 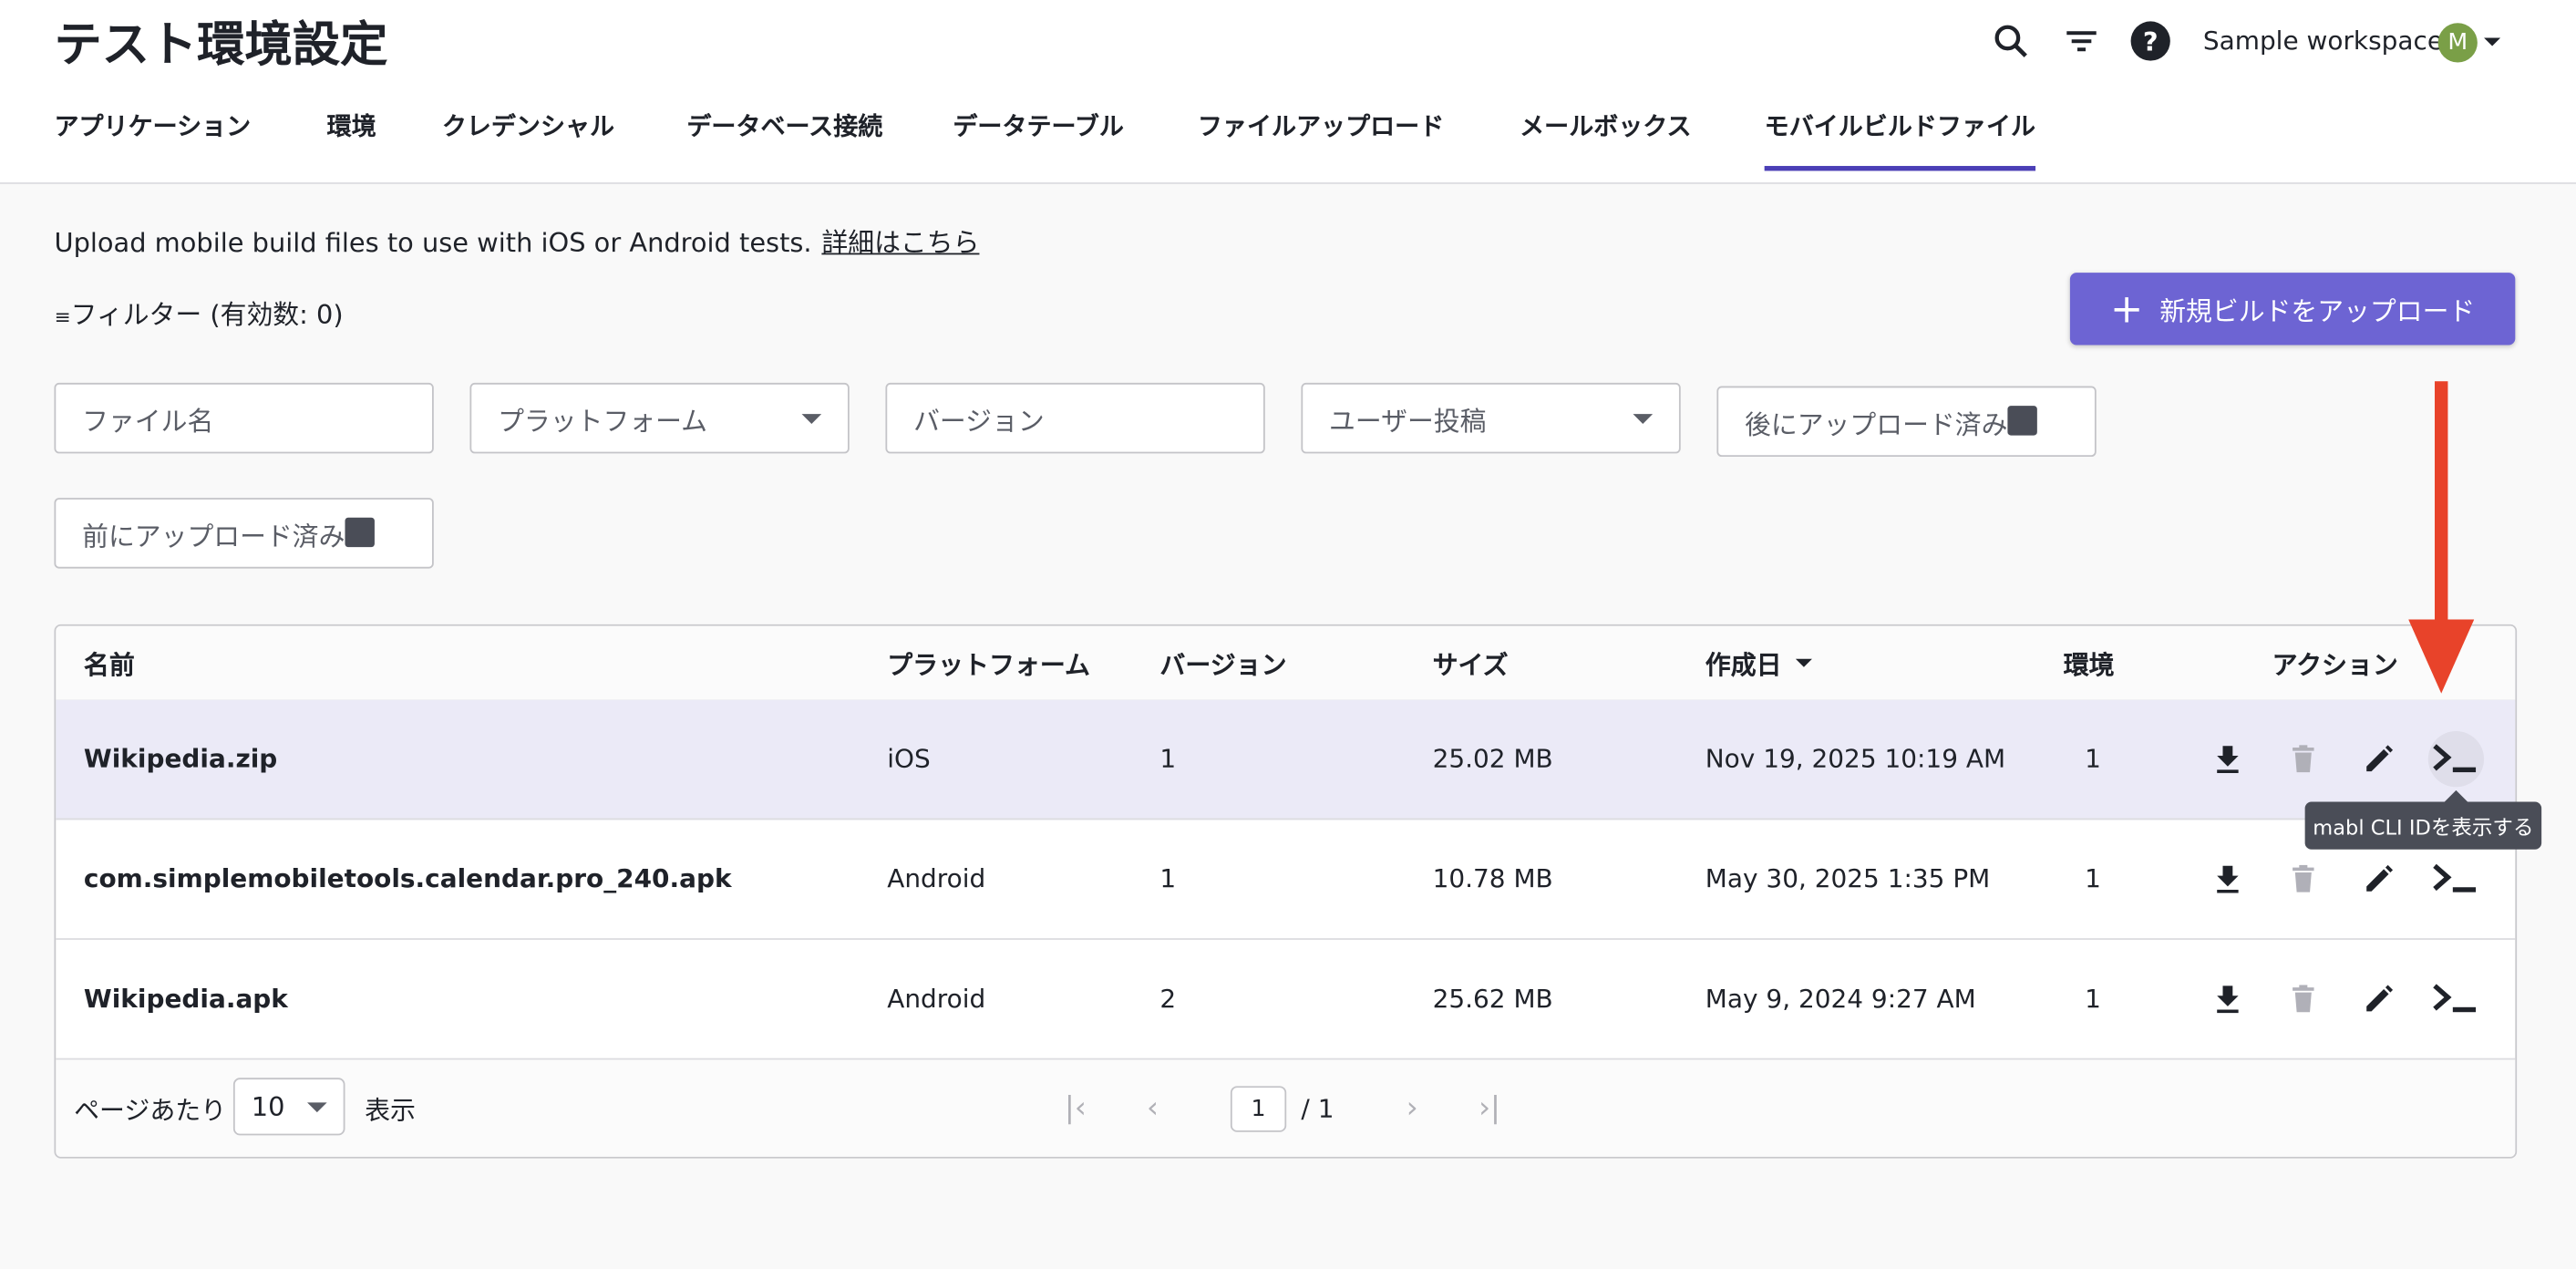 What do you see at coordinates (185, 999) in the screenshot?
I see `cell-name: Wikipedia.apk` at bounding box center [185, 999].